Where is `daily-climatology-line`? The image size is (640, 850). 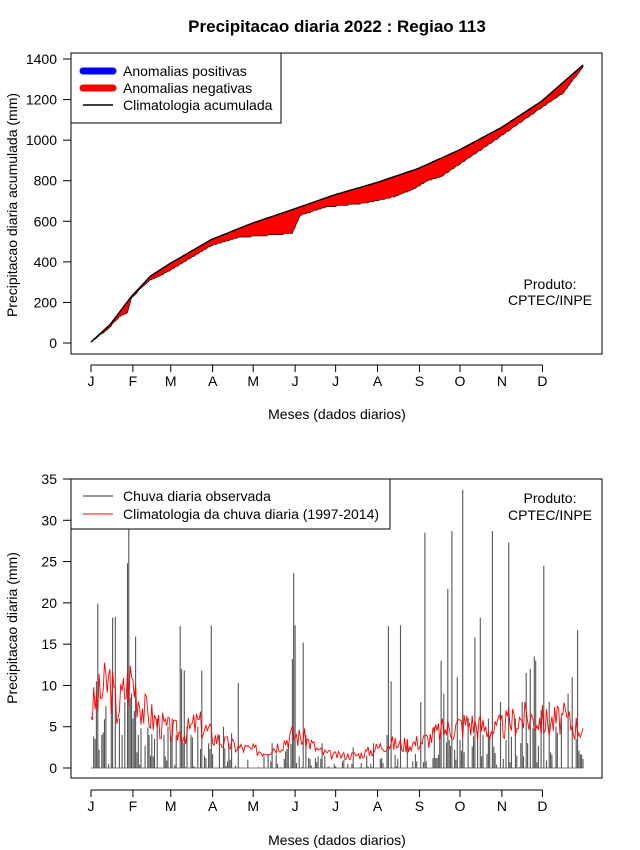
daily-climatology-line is located at coordinates (337, 711).